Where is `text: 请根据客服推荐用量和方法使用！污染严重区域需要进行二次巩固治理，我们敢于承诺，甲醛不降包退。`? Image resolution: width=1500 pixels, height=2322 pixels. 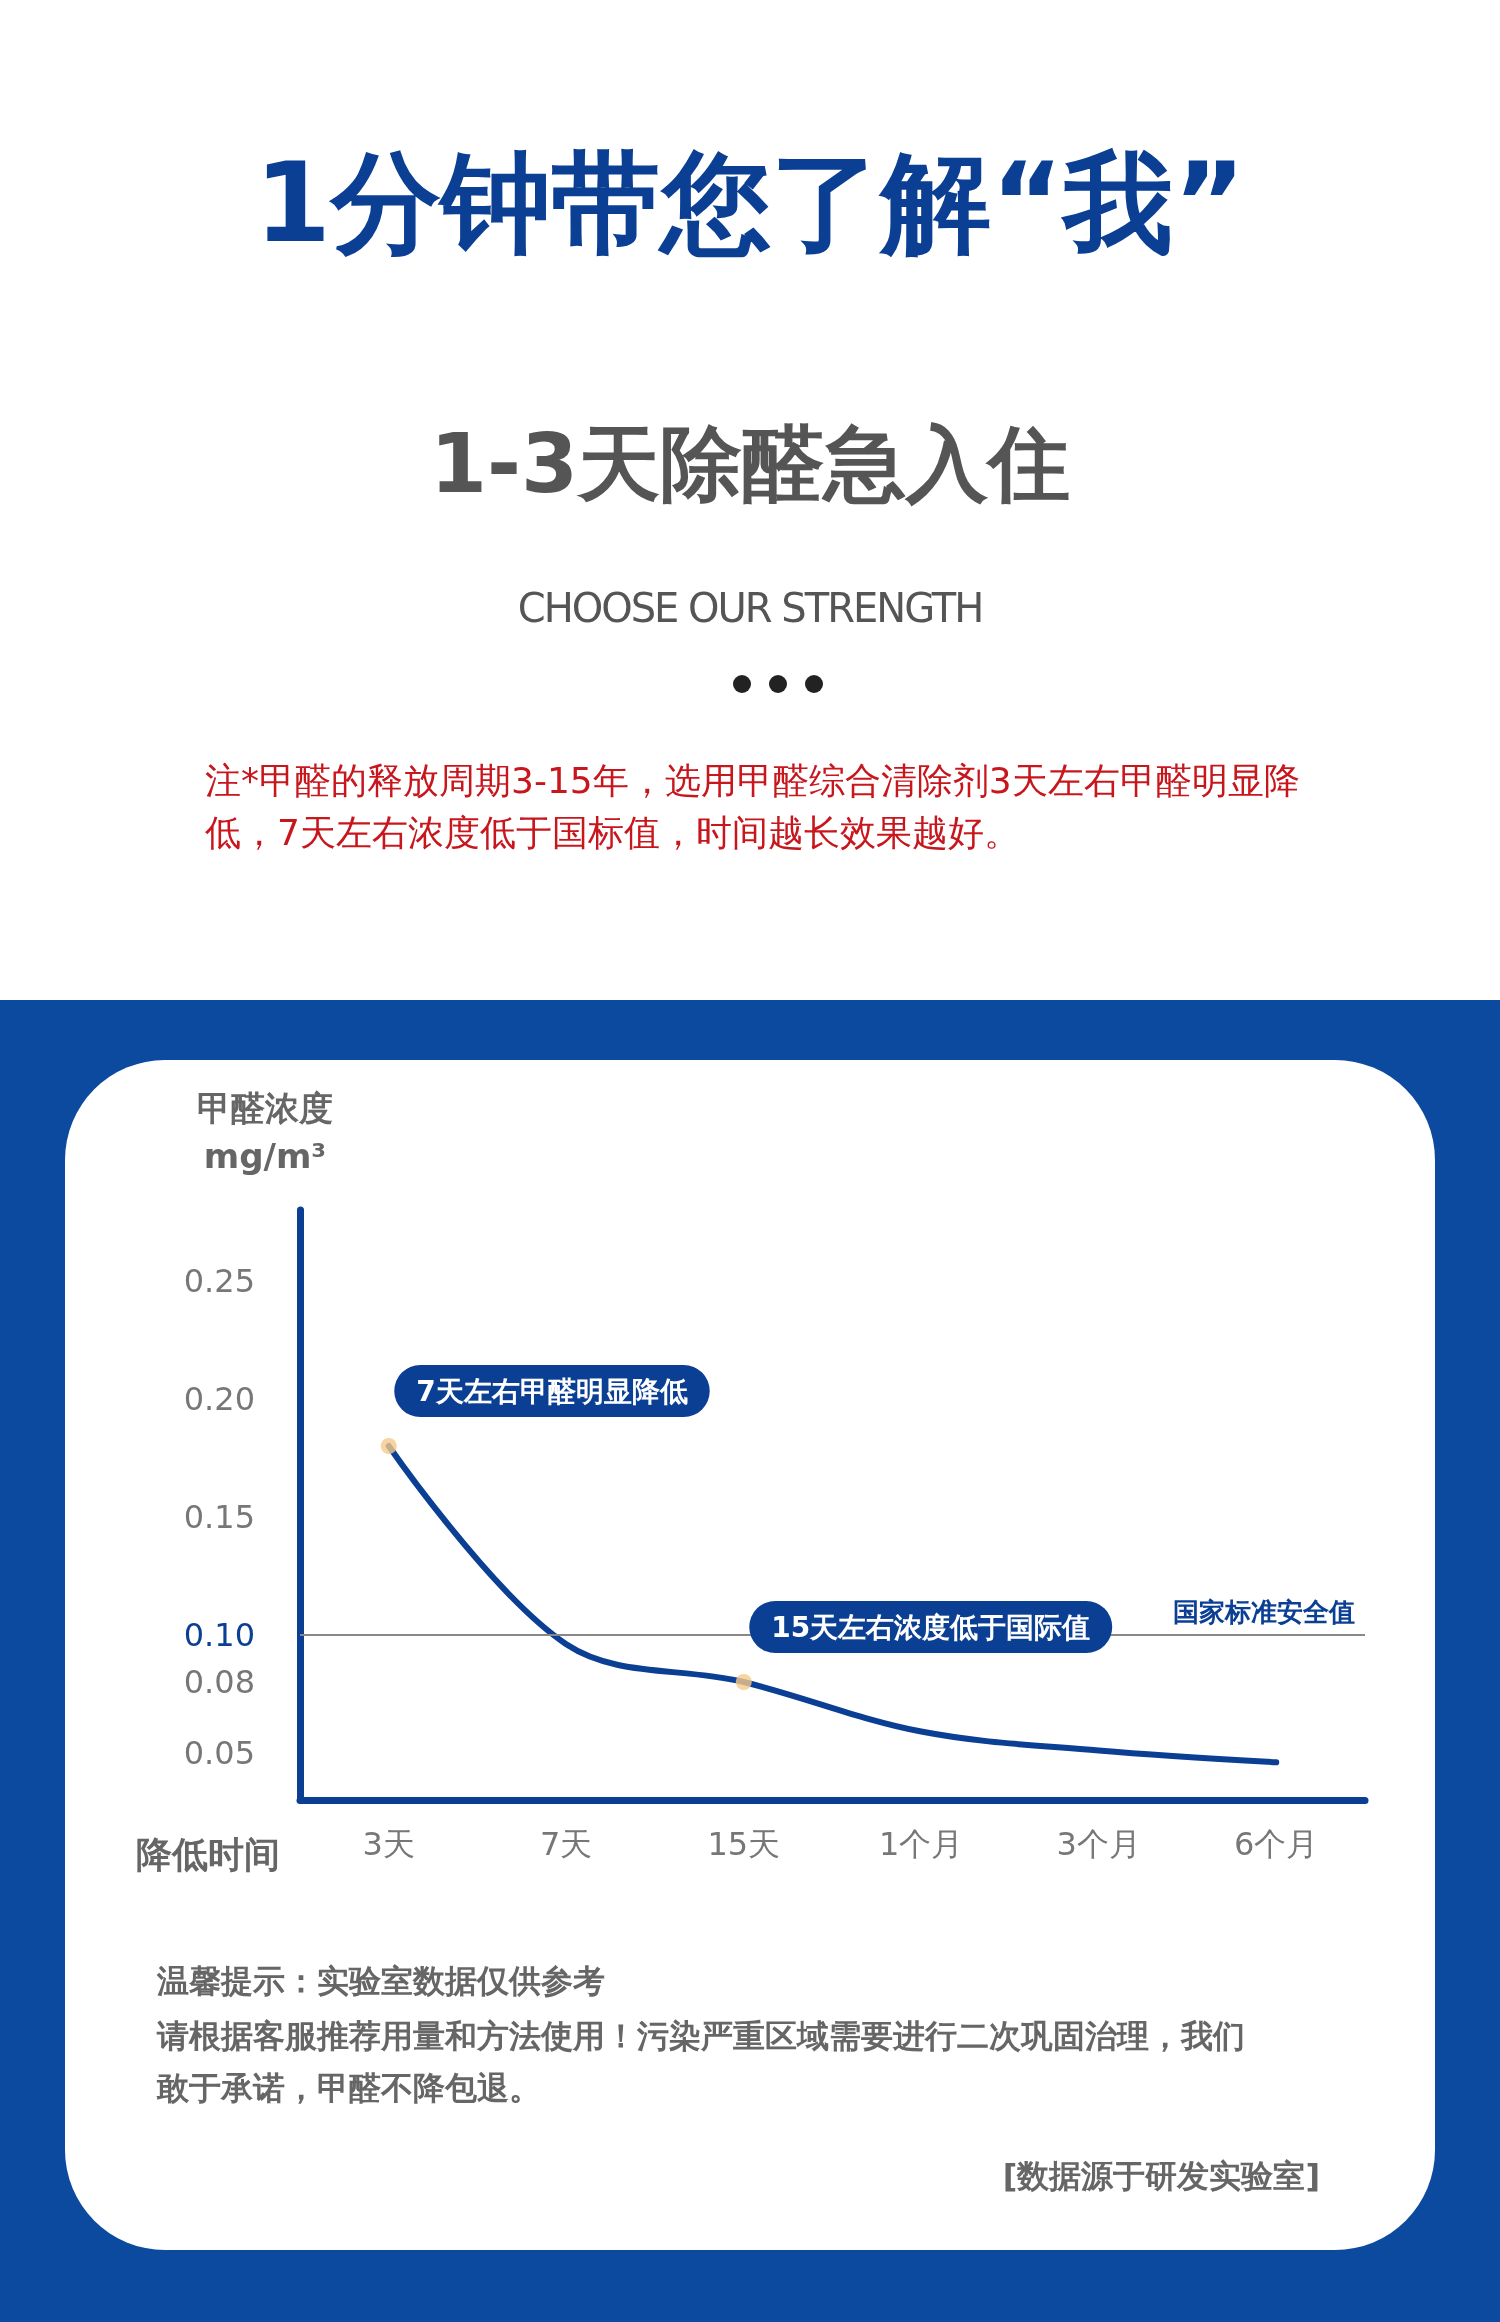 text: 请根据客服推荐用量和方法使用！污染严重区域需要进行二次巩固治理，我们敢于承诺，甲醛不降包退。 is located at coordinates (701, 2062).